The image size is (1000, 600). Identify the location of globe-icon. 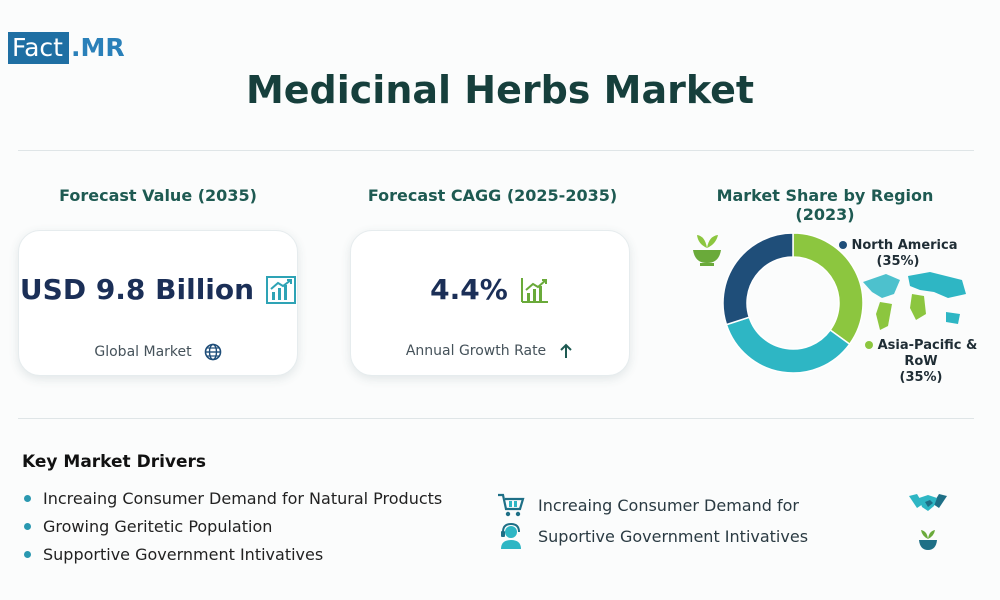
(212, 352).